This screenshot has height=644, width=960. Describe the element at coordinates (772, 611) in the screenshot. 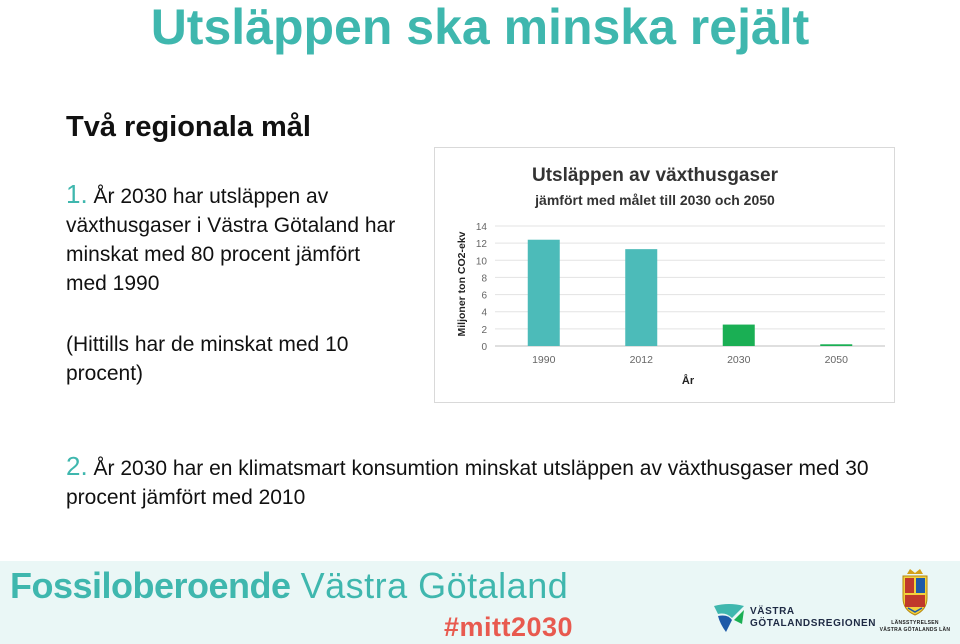

I see `vgr-line-1: VÄSTRA` at that location.